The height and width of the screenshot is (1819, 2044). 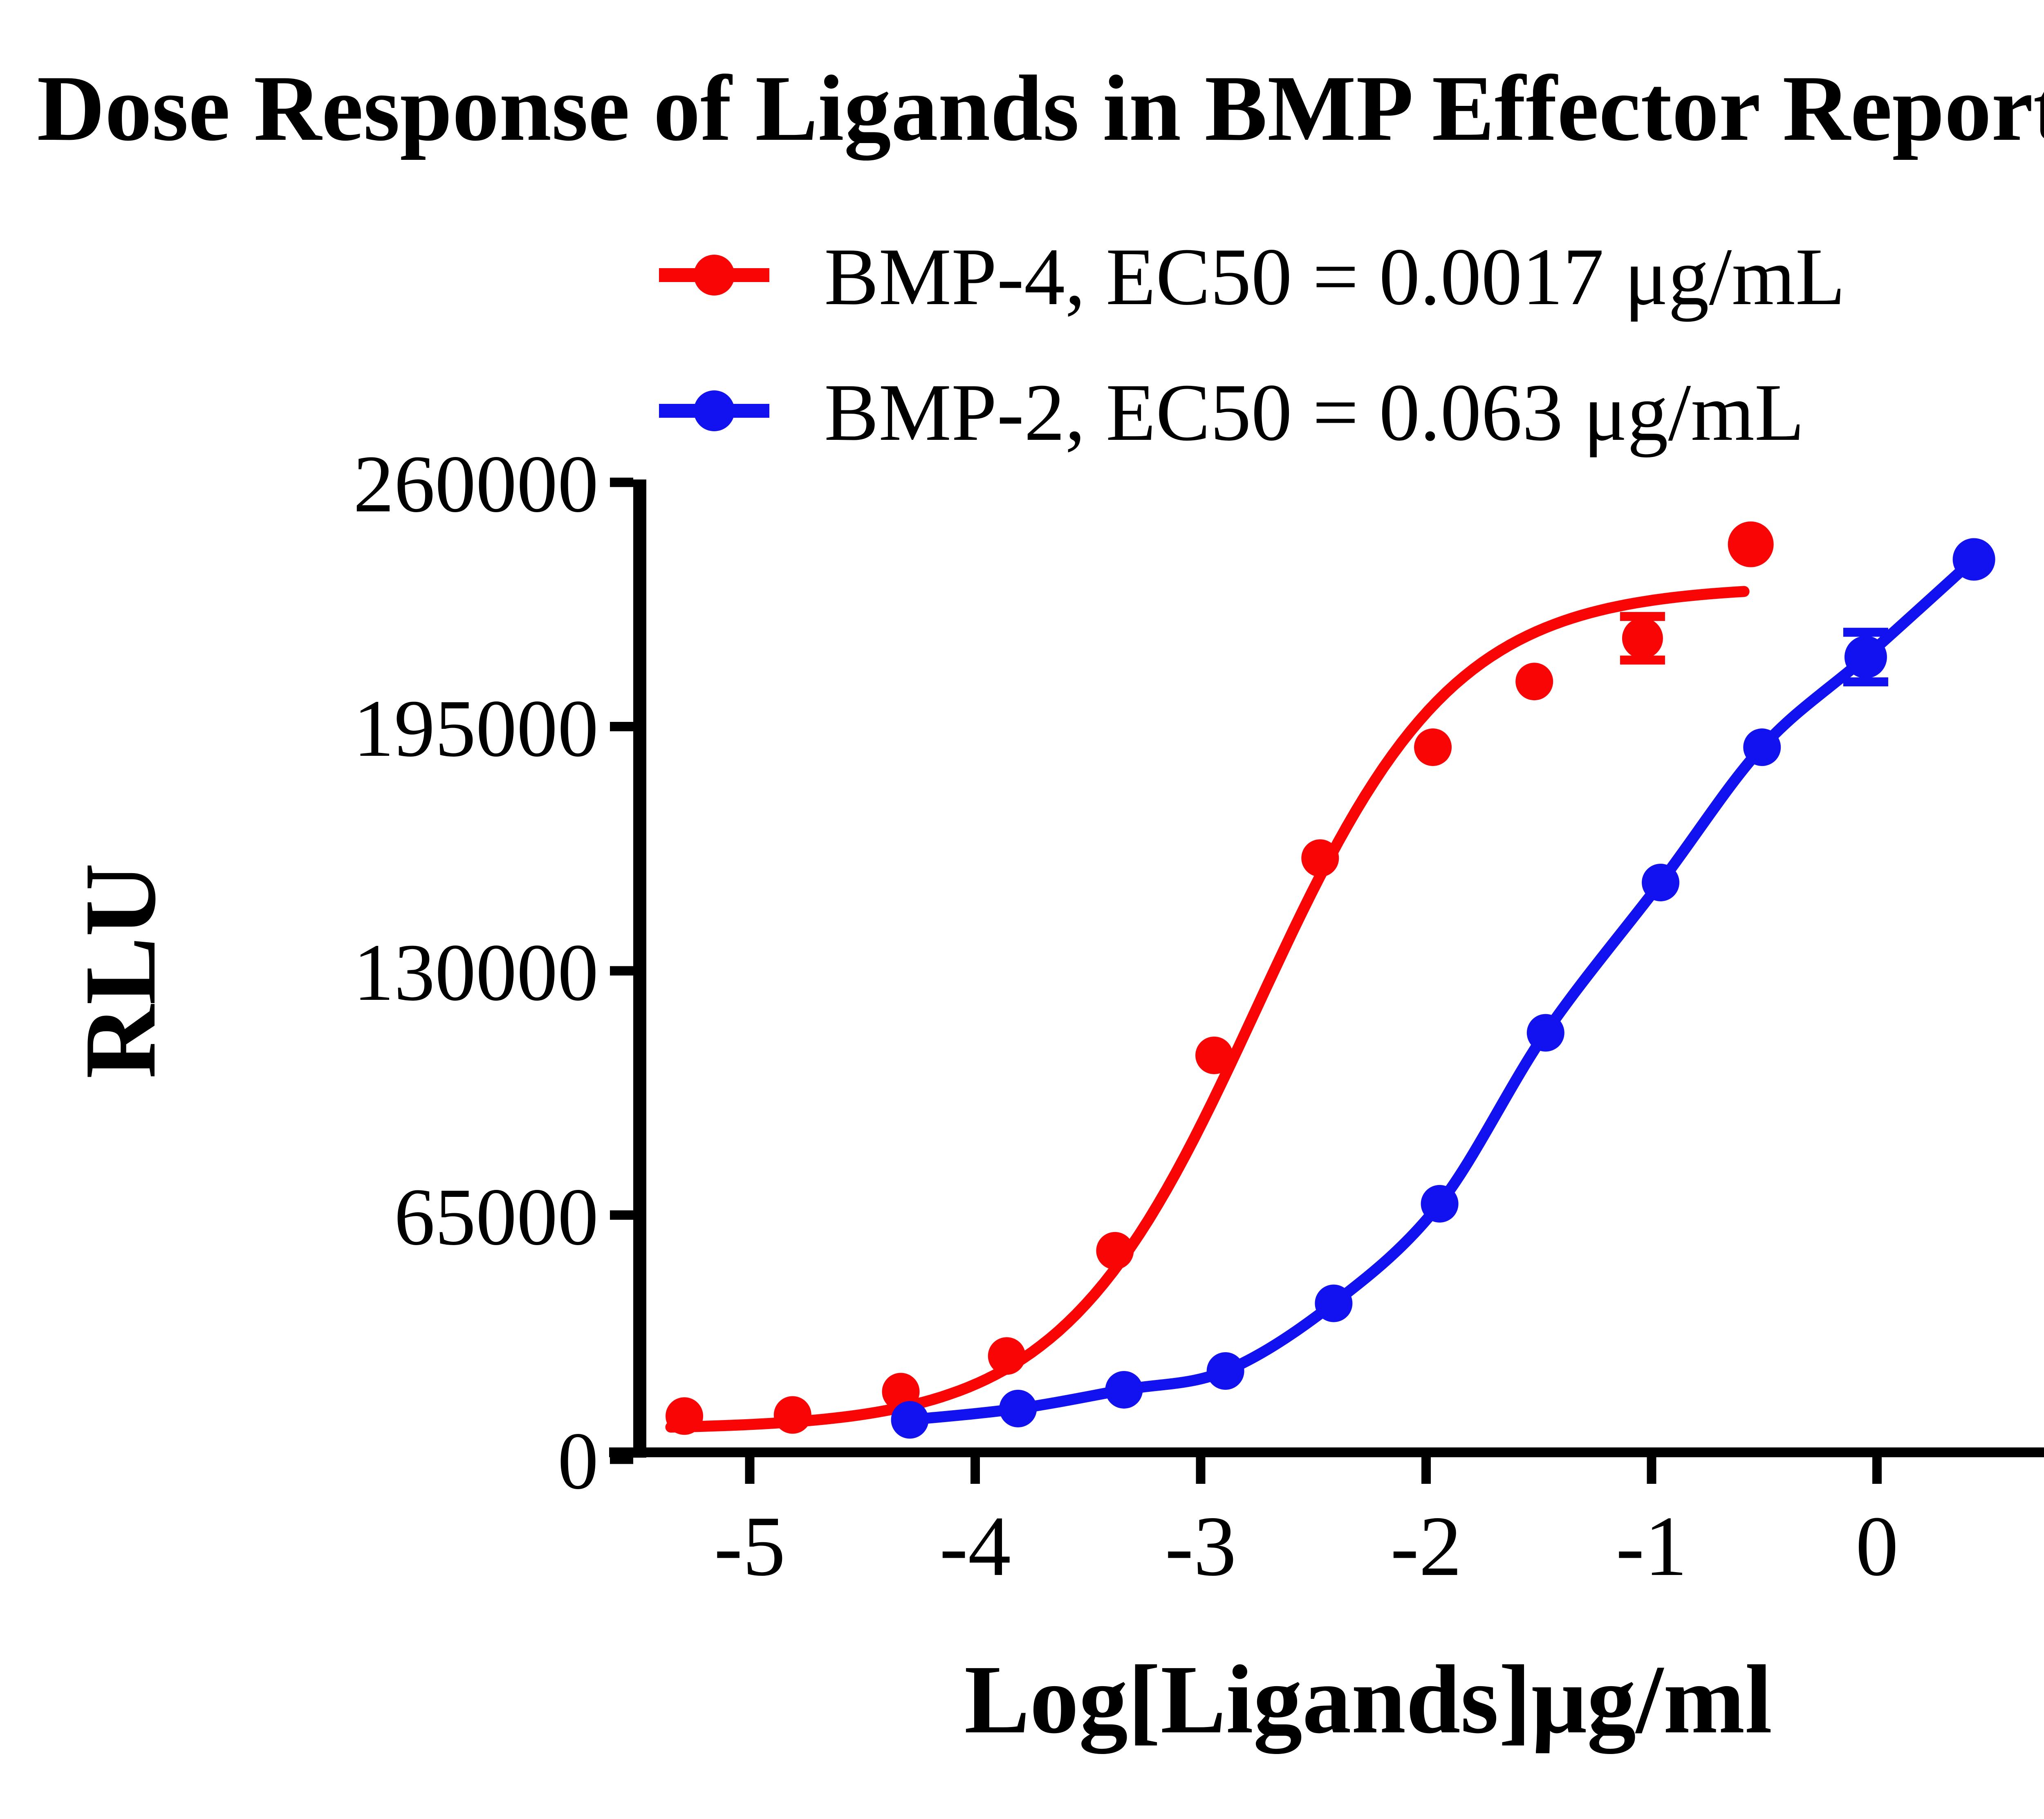 I want to click on x-tick-label: -1, so click(x=1652, y=1546).